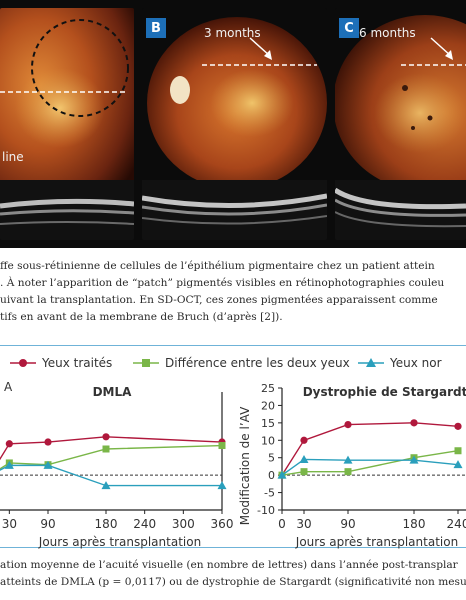 Image resolution: width=466 pixels, height=600 pixels. Describe the element at coordinates (232, 33) in the screenshot. I see `panel-b-label: 3 months` at that location.